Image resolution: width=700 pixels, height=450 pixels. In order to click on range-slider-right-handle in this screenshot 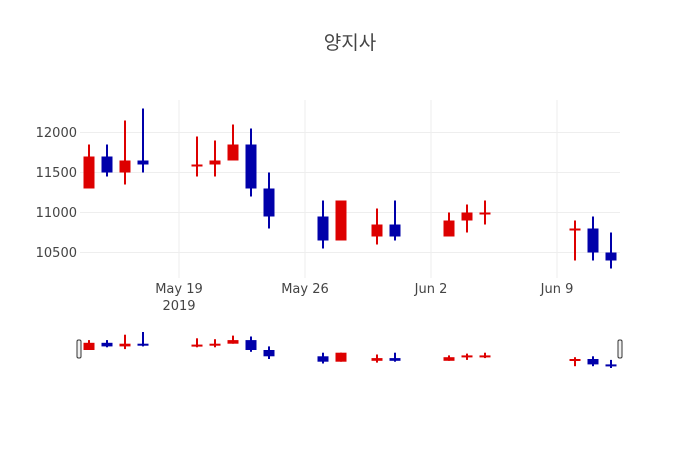, I will do `click(620, 349)`.